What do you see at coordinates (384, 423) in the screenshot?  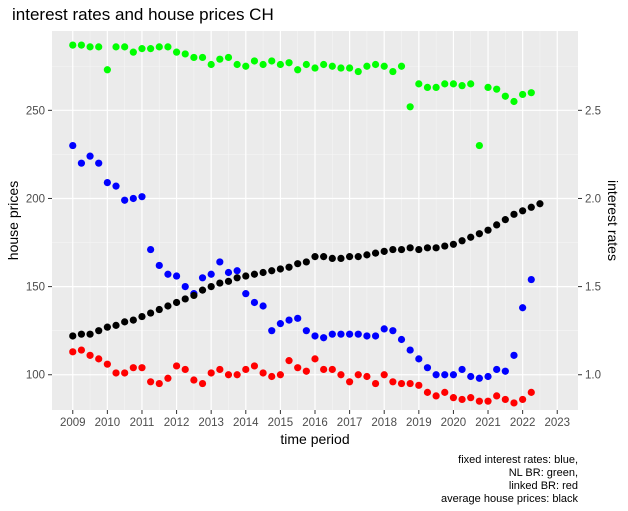 I see `x-tick-label: 2018` at bounding box center [384, 423].